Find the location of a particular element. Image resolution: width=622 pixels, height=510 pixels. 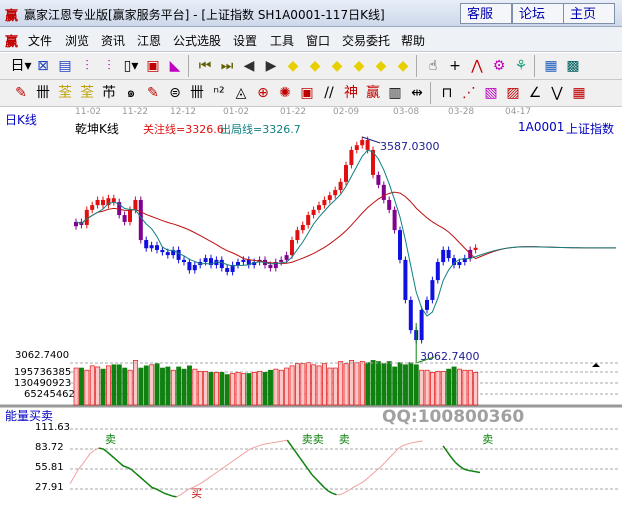

fan-box-2-icon: ▨ is located at coordinates (513, 93).